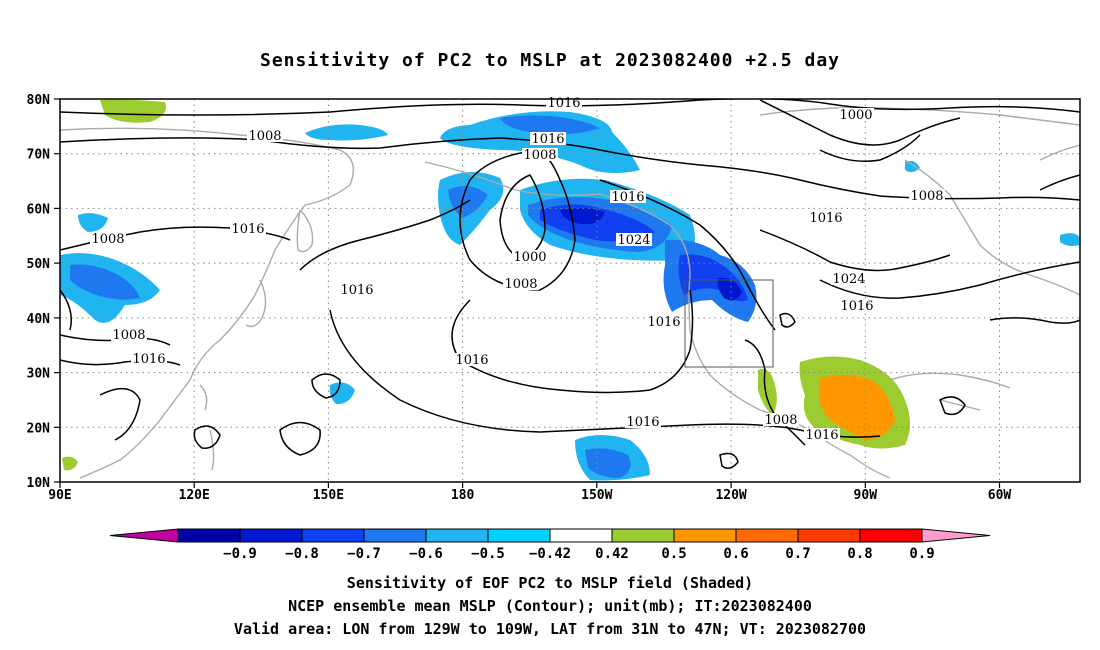  Describe the element at coordinates (39, 100) in the screenshot. I see `lat-label-80n: 80N` at that location.